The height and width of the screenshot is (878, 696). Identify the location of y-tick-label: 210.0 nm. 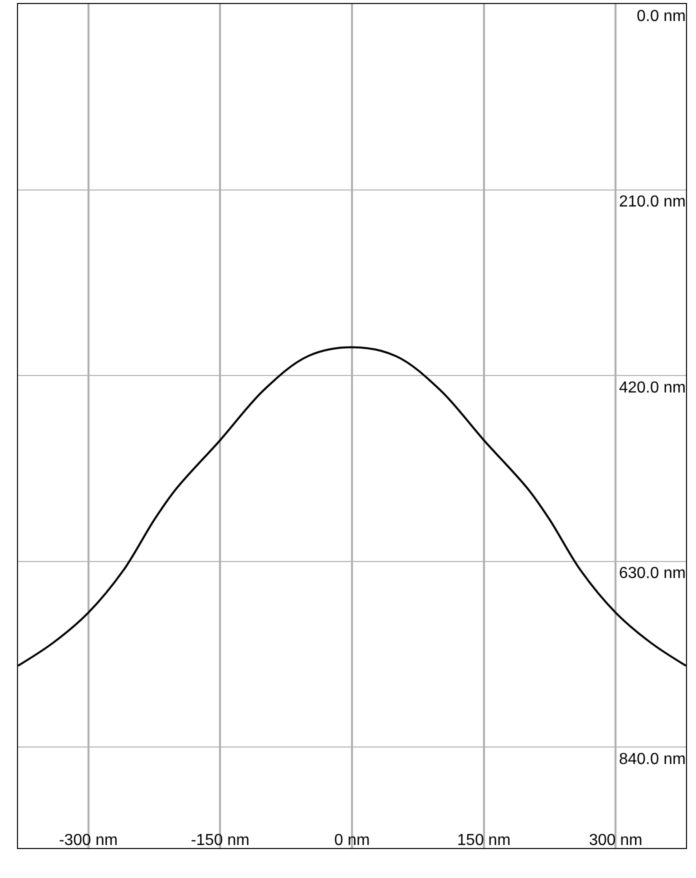
(652, 202).